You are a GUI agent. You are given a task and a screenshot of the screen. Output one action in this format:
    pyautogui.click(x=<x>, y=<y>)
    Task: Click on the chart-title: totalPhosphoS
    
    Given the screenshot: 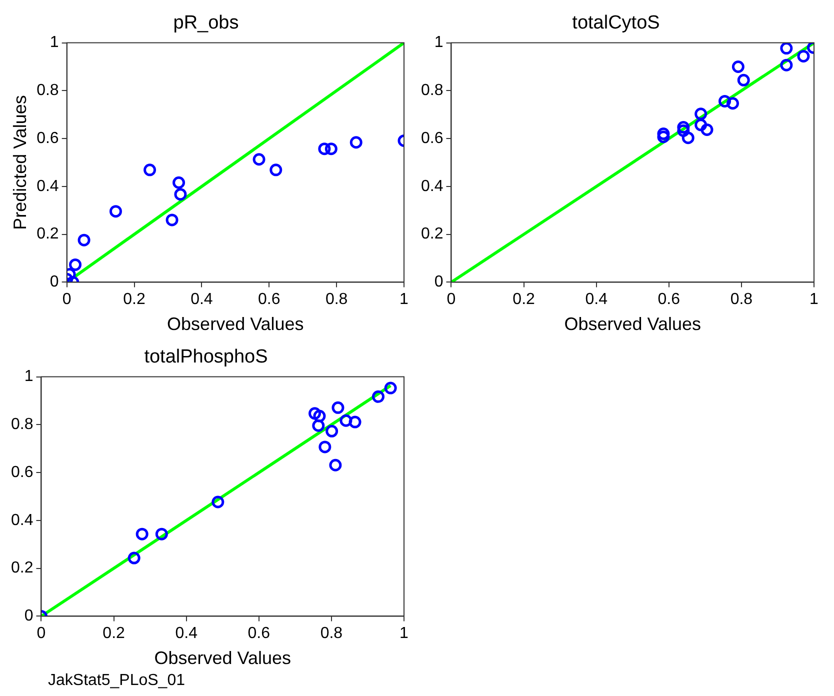 What is the action you would take?
    pyautogui.click(x=206, y=357)
    